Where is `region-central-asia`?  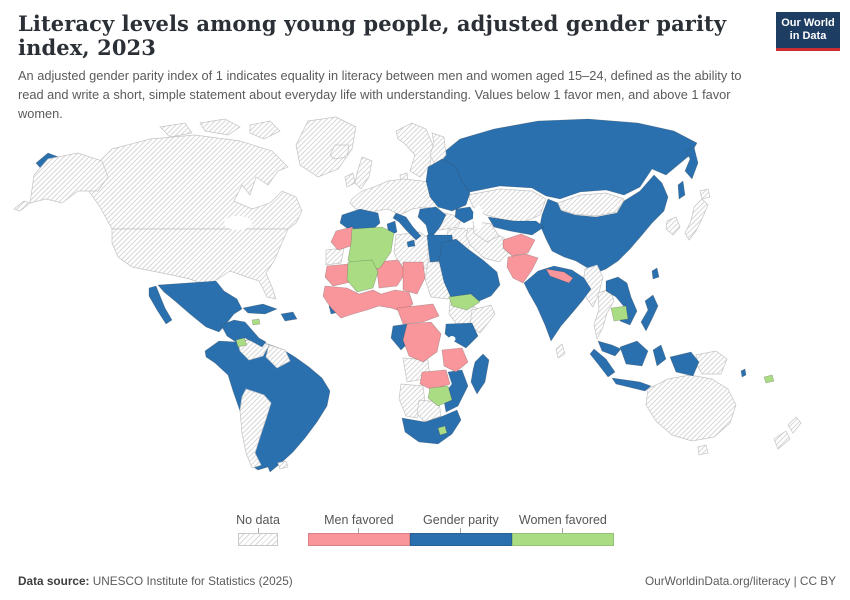 region-central-asia is located at coordinates (516, 226).